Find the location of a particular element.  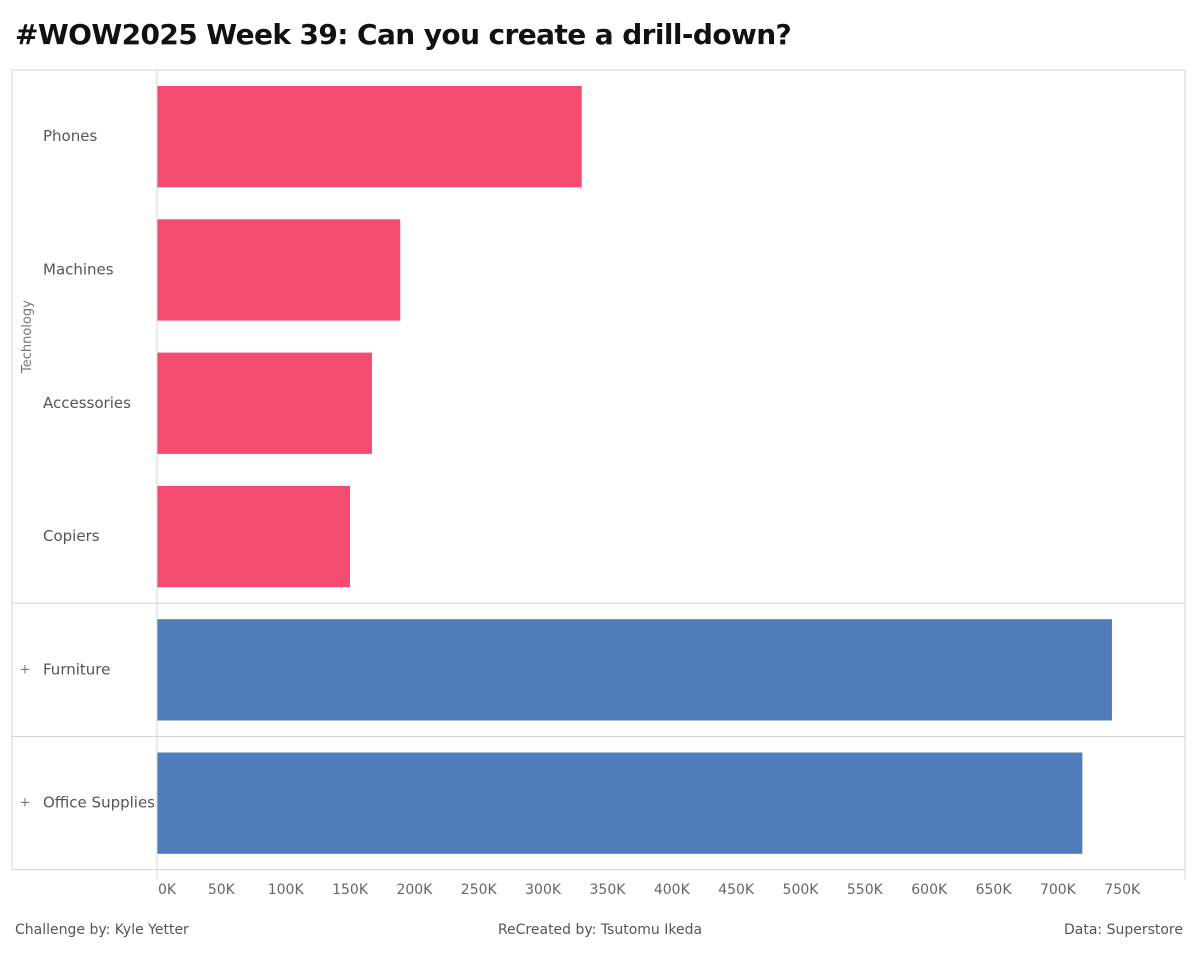

x-tick-label-0k: 0K is located at coordinates (167, 890).